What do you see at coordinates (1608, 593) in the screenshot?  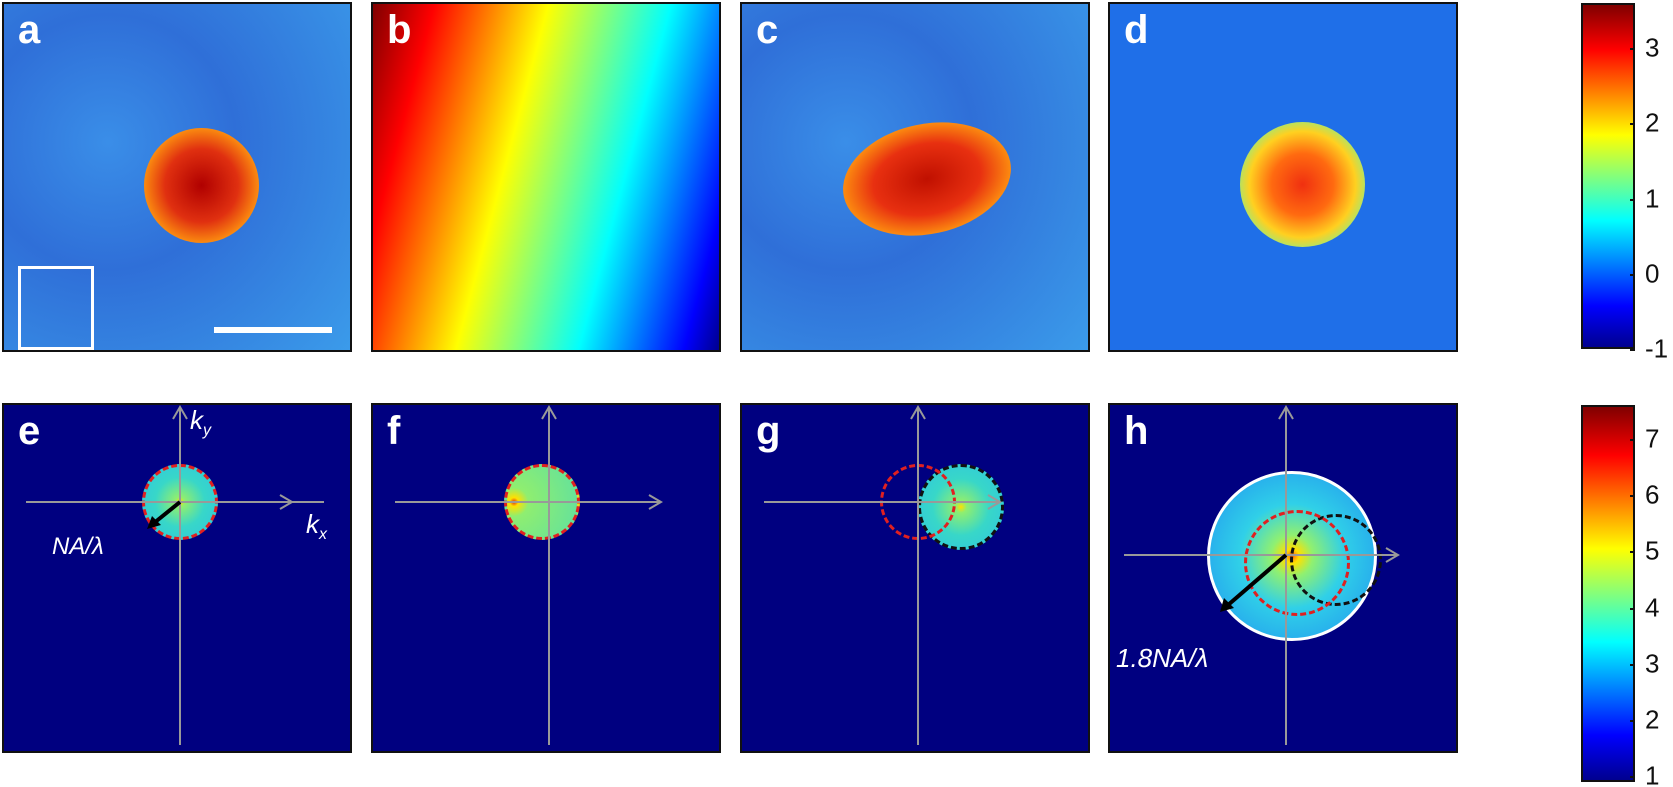 I see `colorbar-bottom` at bounding box center [1608, 593].